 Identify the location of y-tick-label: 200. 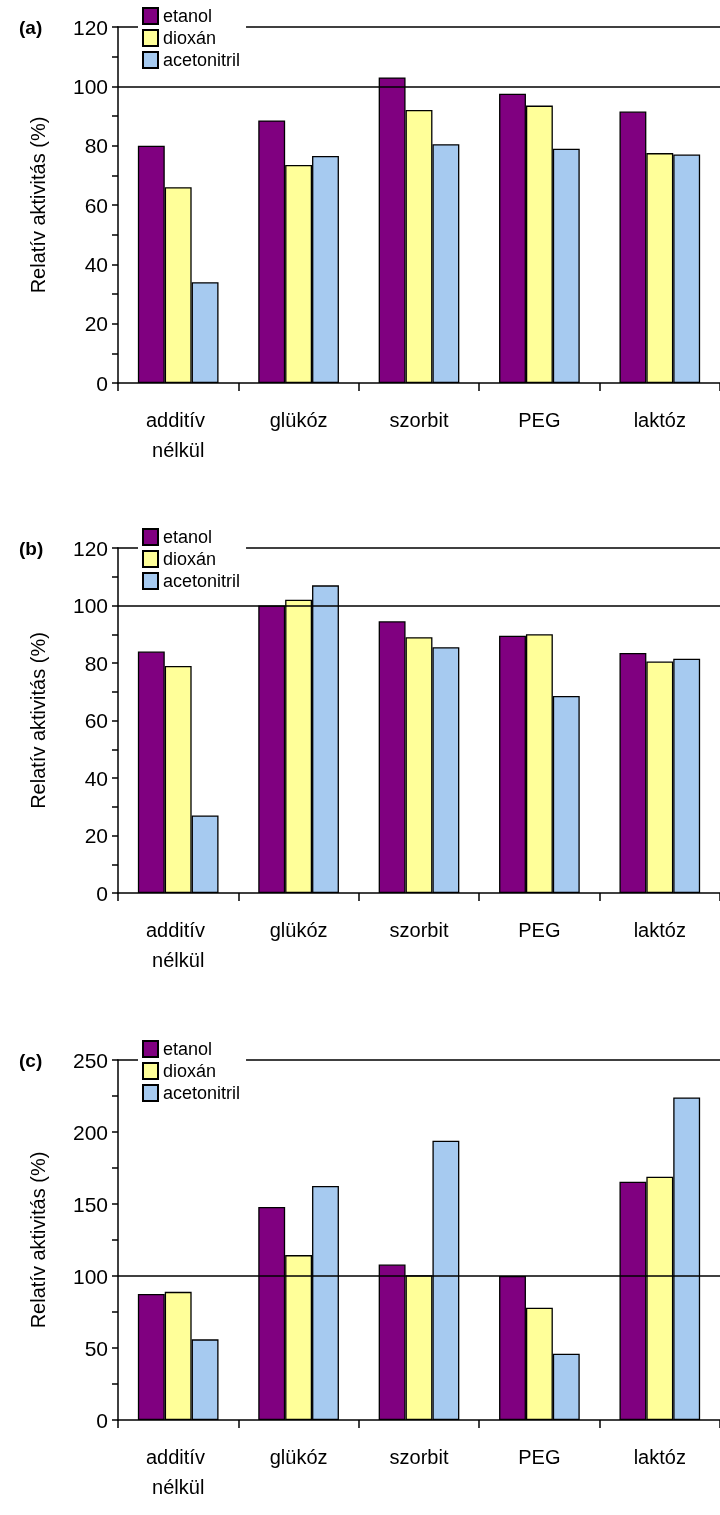
(90, 1132).